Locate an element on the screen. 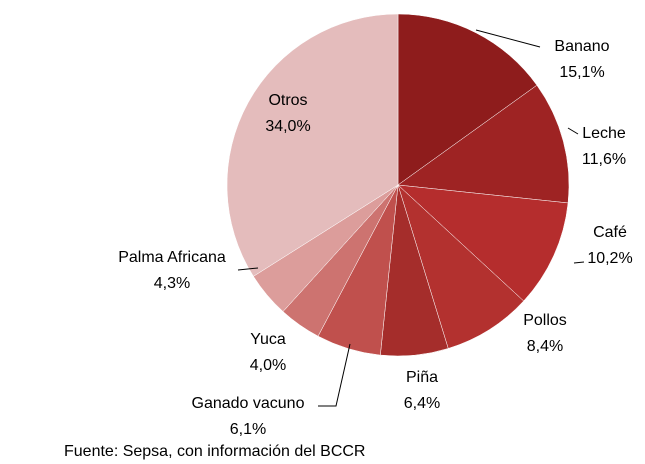 This screenshot has height=464, width=645. slice-value-label: 8,4% is located at coordinates (545, 346).